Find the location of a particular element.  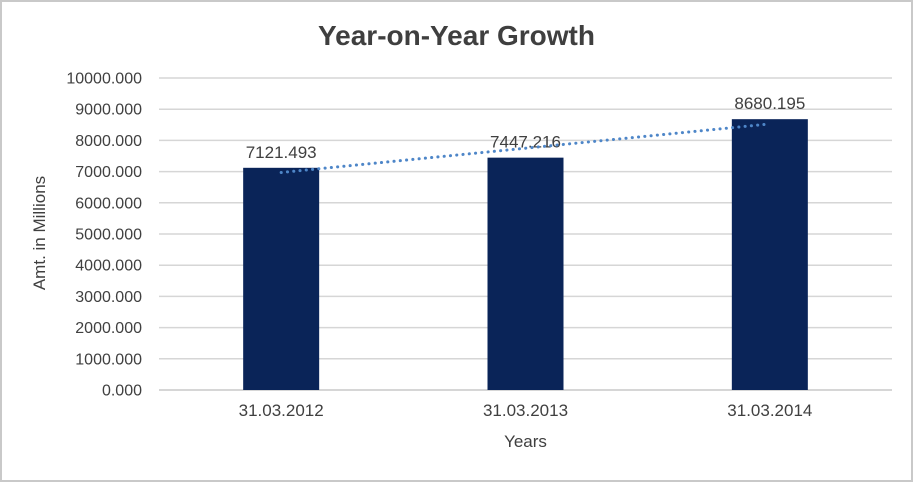

chart-title: Year-on-Year Growth is located at coordinates (456, 35).